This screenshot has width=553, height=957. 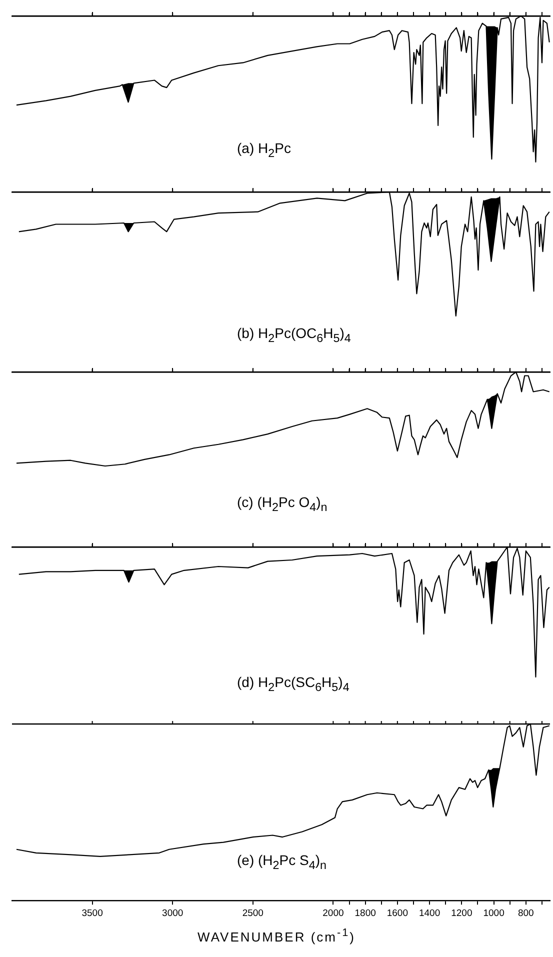 What do you see at coordinates (281, 862) in the screenshot?
I see `text: (e) (H$_{2}$Pc S$_{4}$)$_{n}$` at bounding box center [281, 862].